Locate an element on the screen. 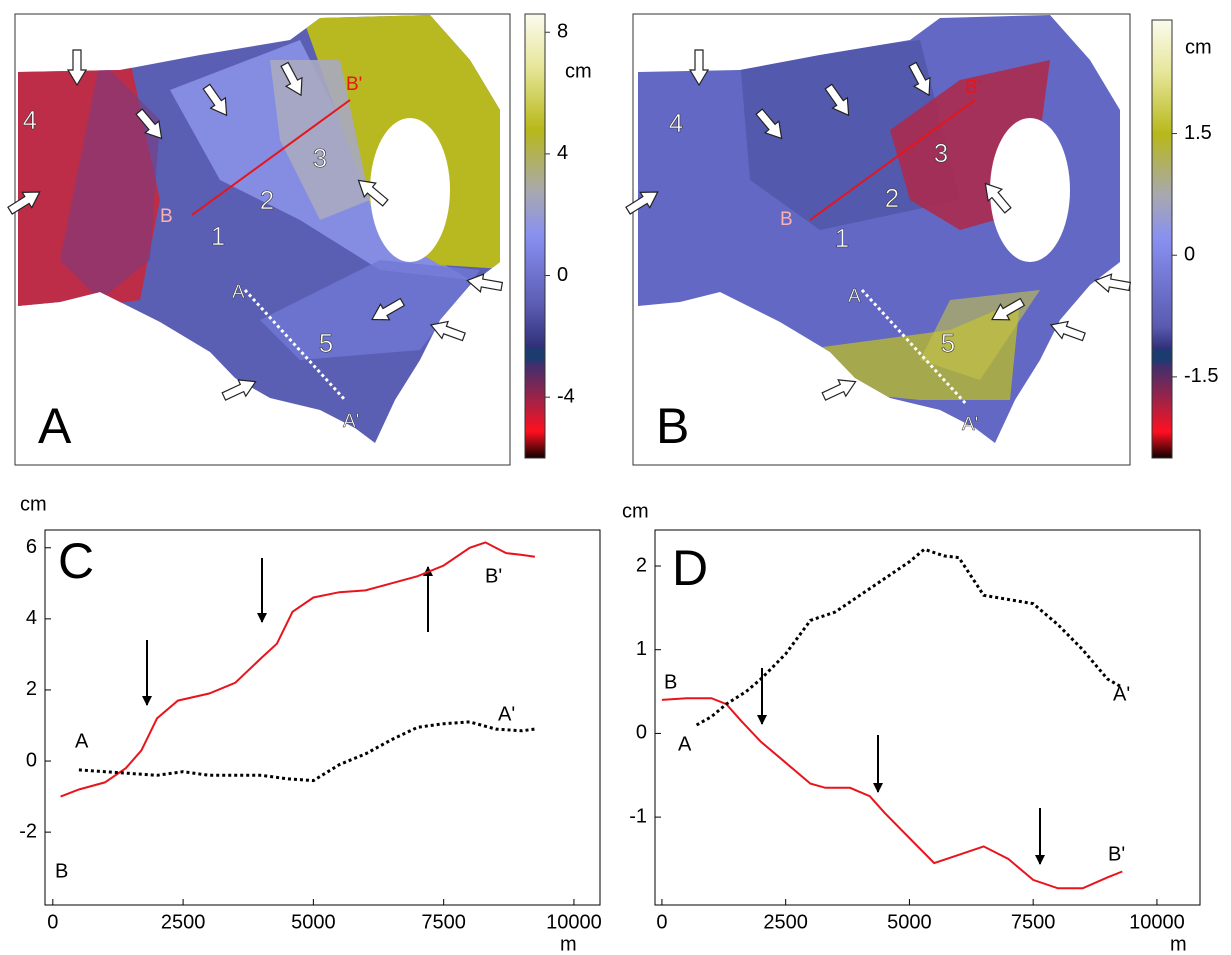 This screenshot has width=1231, height=955. hole is located at coordinates (410, 190).